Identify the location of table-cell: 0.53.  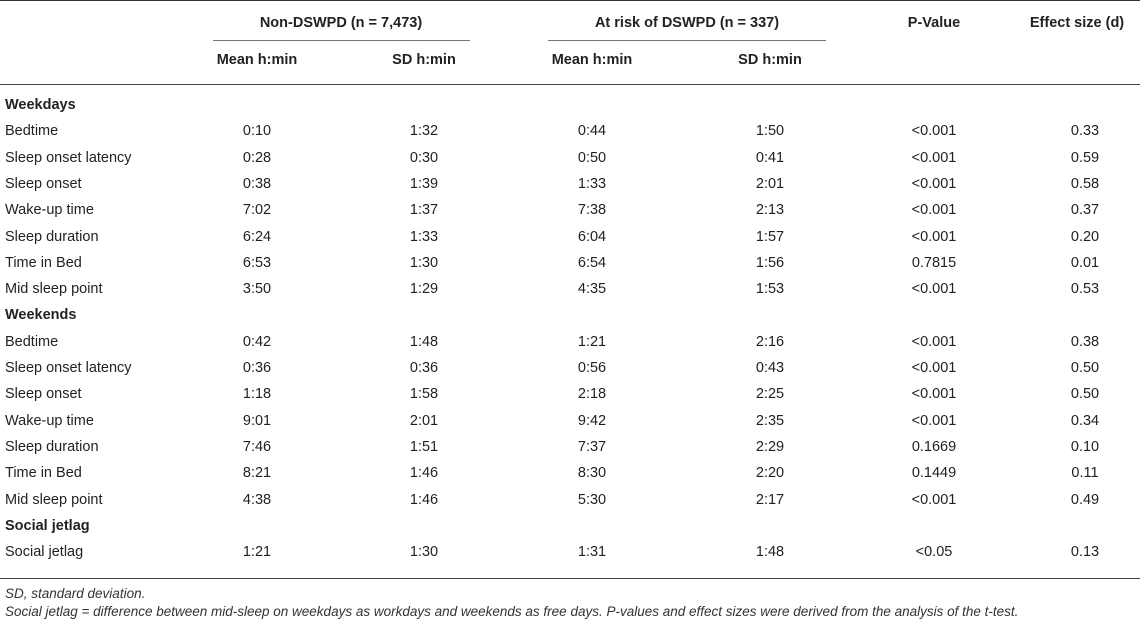
(1085, 289).